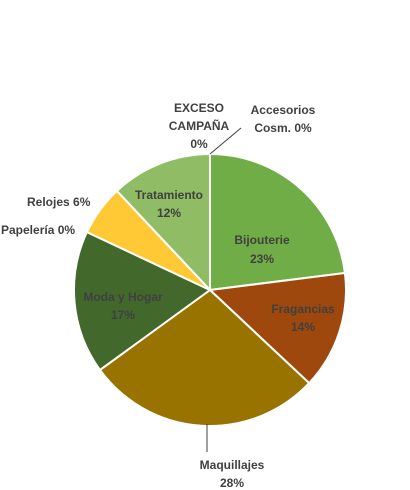  What do you see at coordinates (277, 222) in the screenshot?
I see `pie-slice-bijouterie` at bounding box center [277, 222].